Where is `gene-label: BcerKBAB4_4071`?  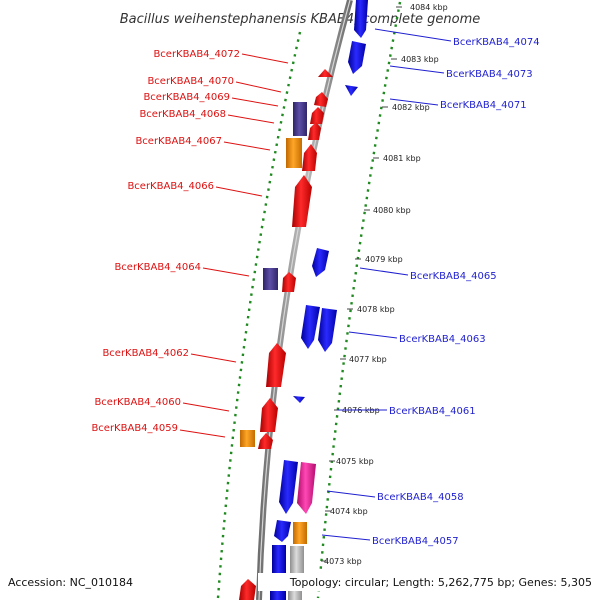 gene-label: BcerKBAB4_4071 is located at coordinates (483, 105).